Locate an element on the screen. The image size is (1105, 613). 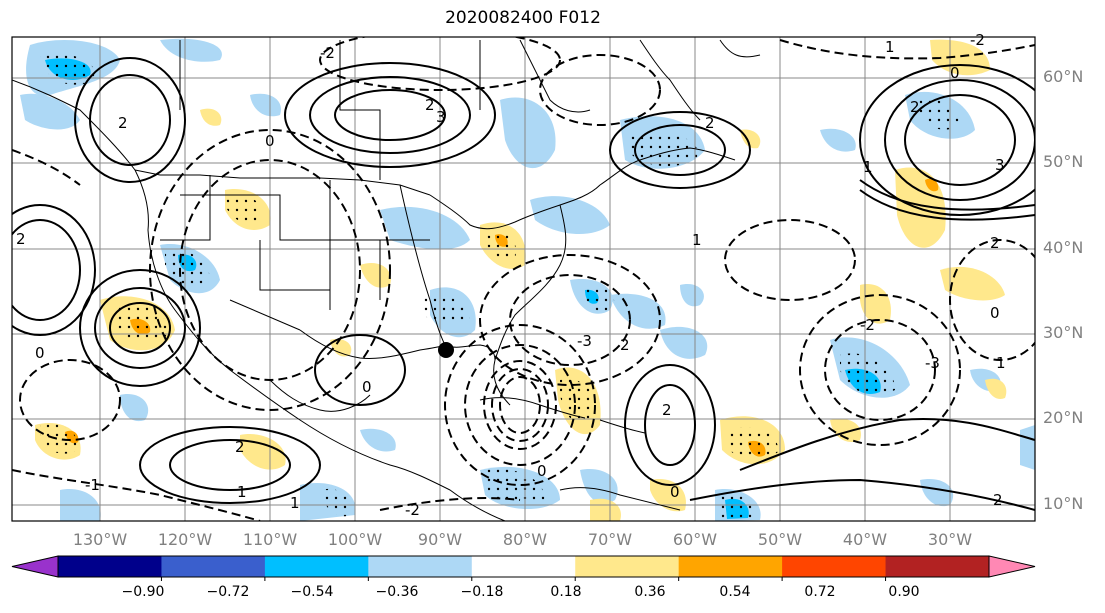
colorbar-tick-label: −0.36 is located at coordinates (397, 592).